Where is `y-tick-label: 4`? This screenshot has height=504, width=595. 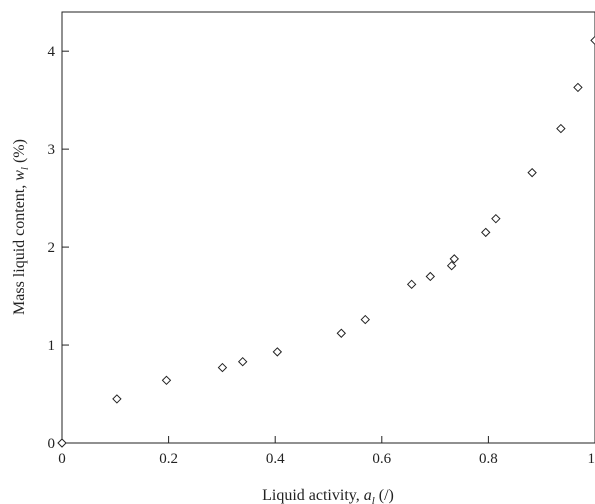
y-tick-label: 4 is located at coordinates (52, 52).